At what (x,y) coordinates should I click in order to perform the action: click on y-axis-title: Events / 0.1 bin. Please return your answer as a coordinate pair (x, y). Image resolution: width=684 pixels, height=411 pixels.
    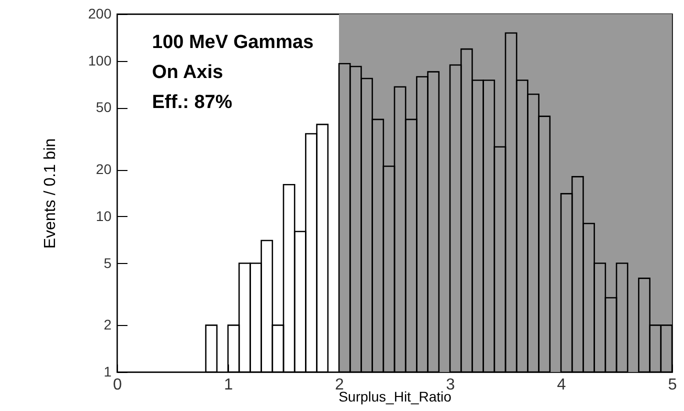
    Looking at the image, I should click on (51, 193).